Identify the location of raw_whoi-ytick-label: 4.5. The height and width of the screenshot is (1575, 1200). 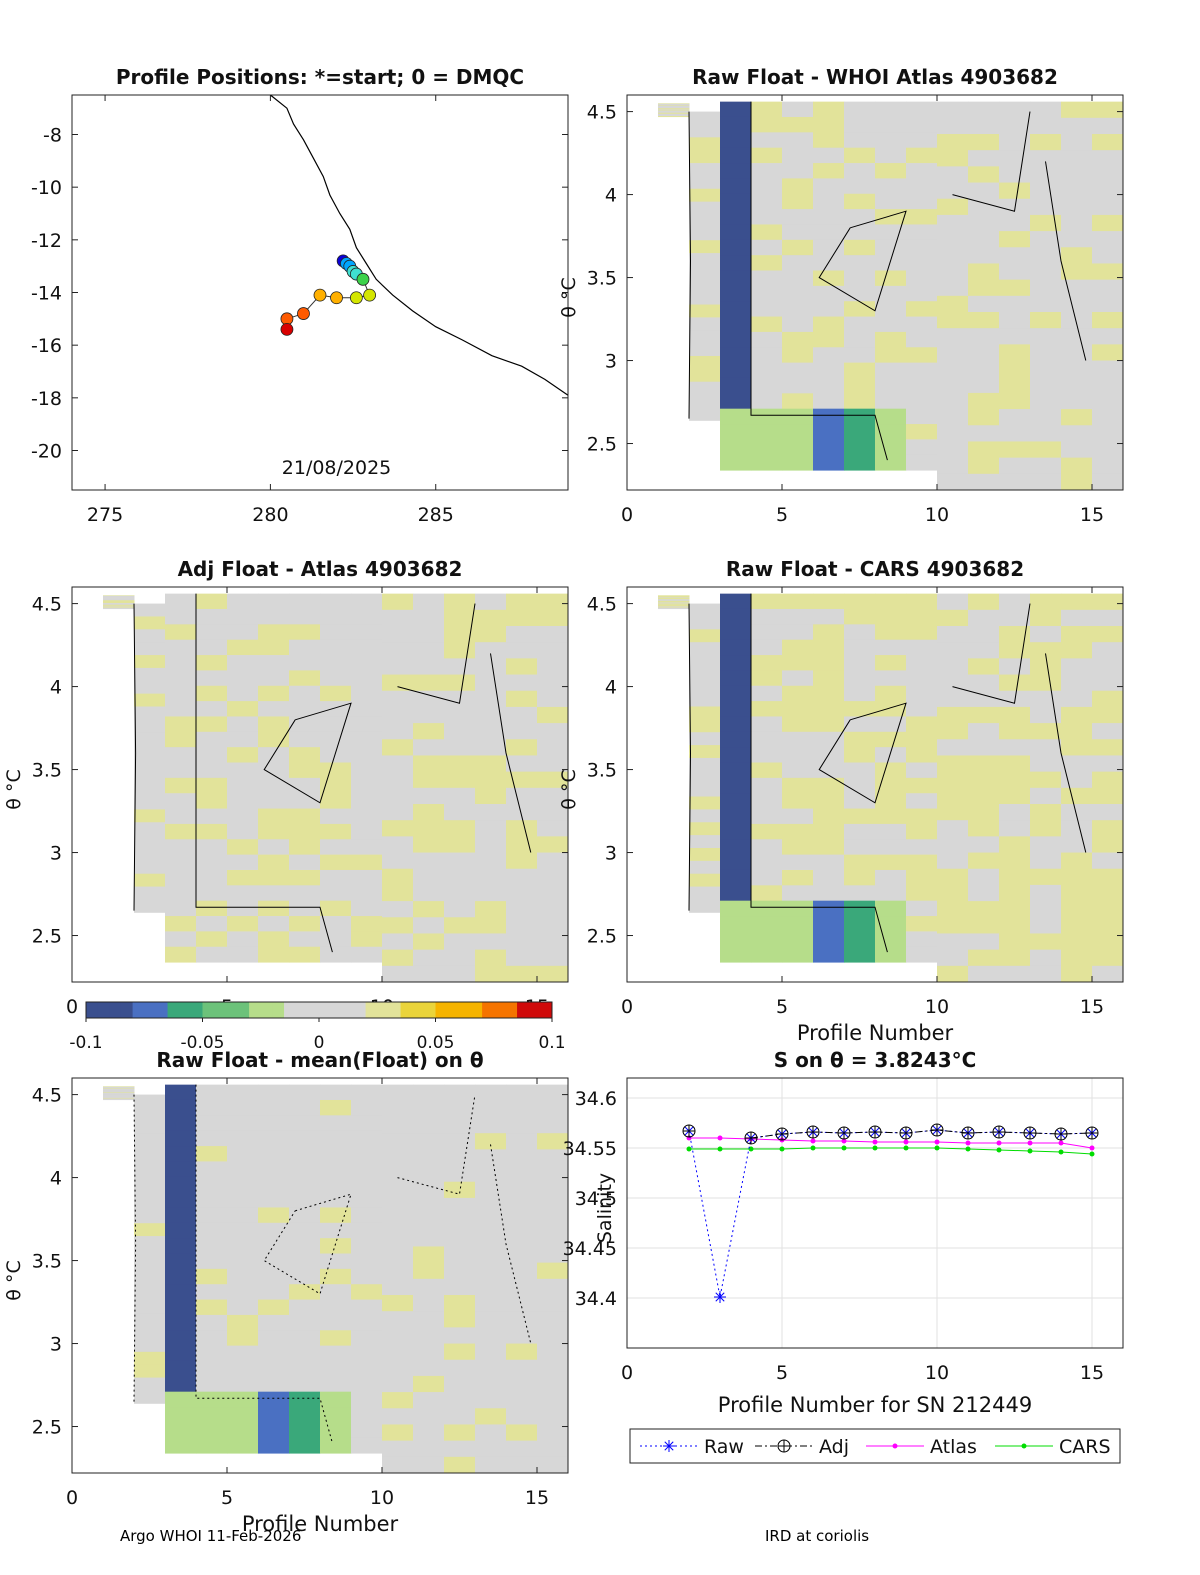
(602, 113).